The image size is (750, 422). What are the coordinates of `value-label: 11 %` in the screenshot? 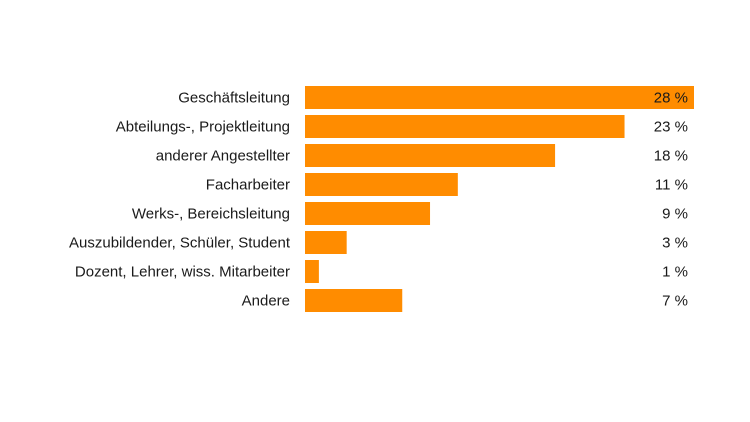 It's located at (671, 185).